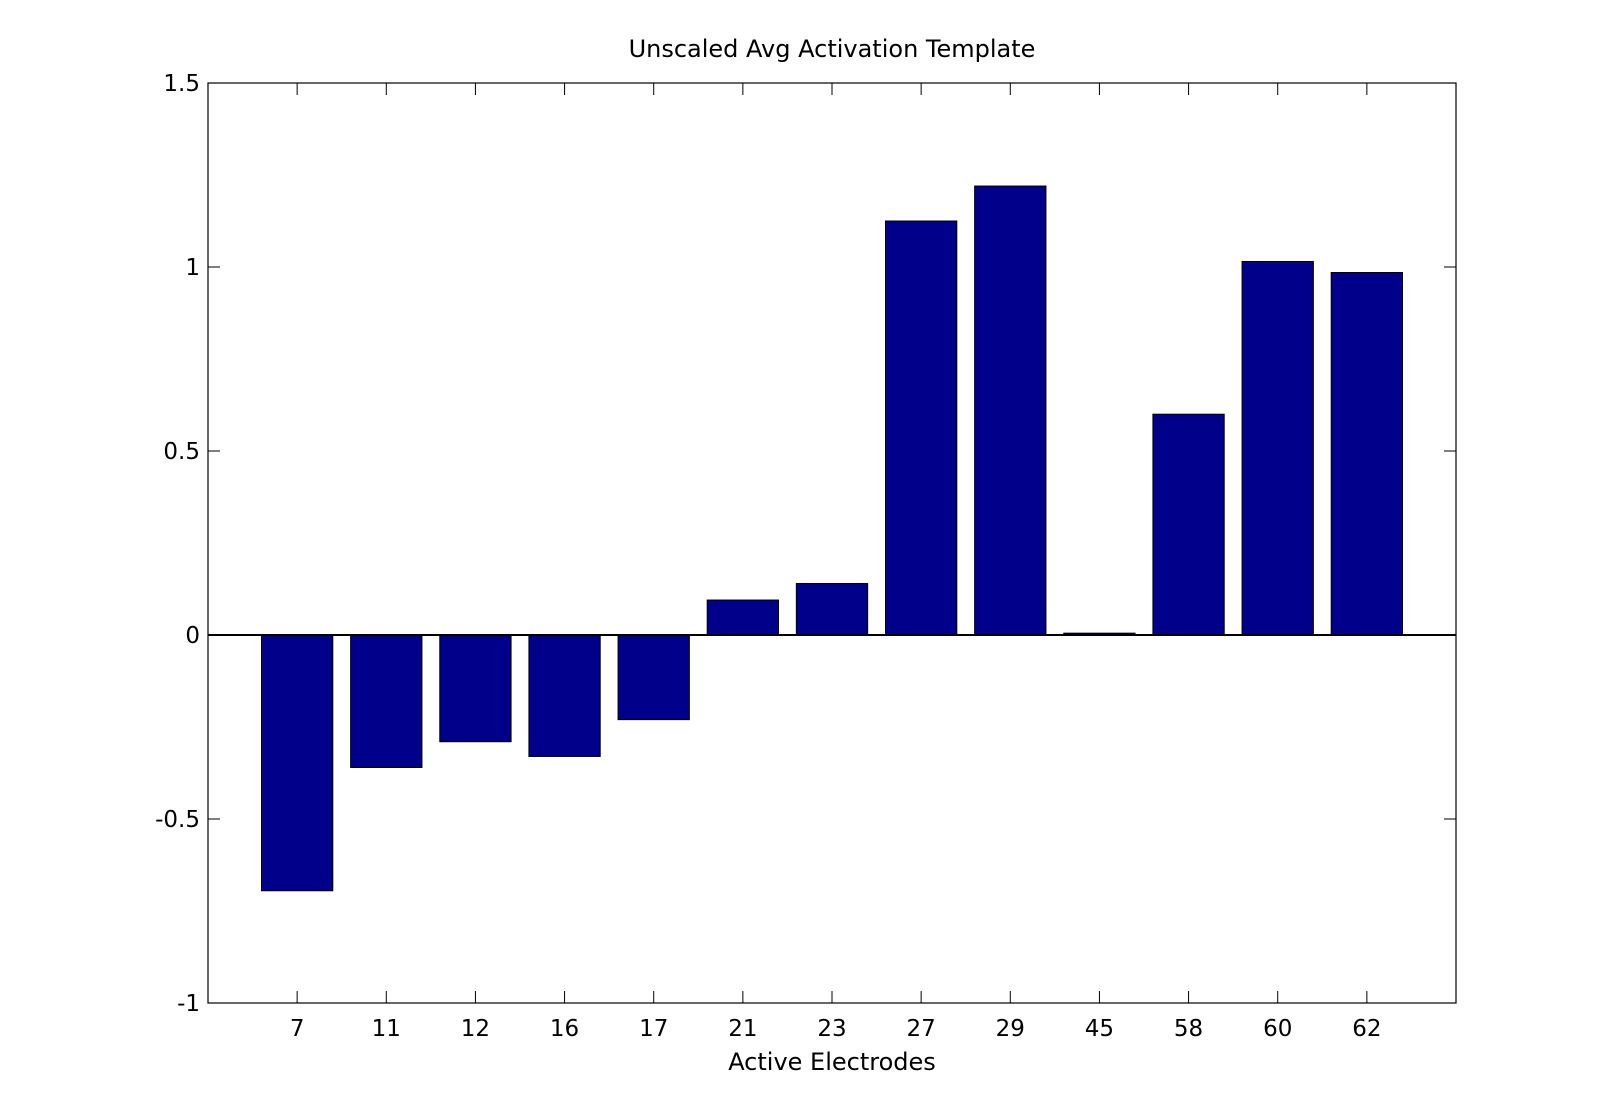 The width and height of the screenshot is (1600, 1120). I want to click on x-tick-label: 62, so click(1366, 1029).